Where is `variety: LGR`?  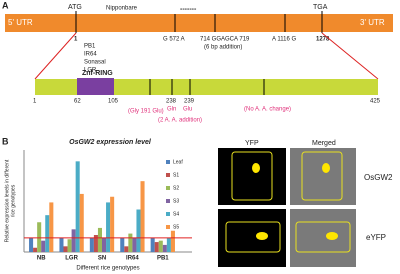 variety: LGR is located at coordinates (90, 71).